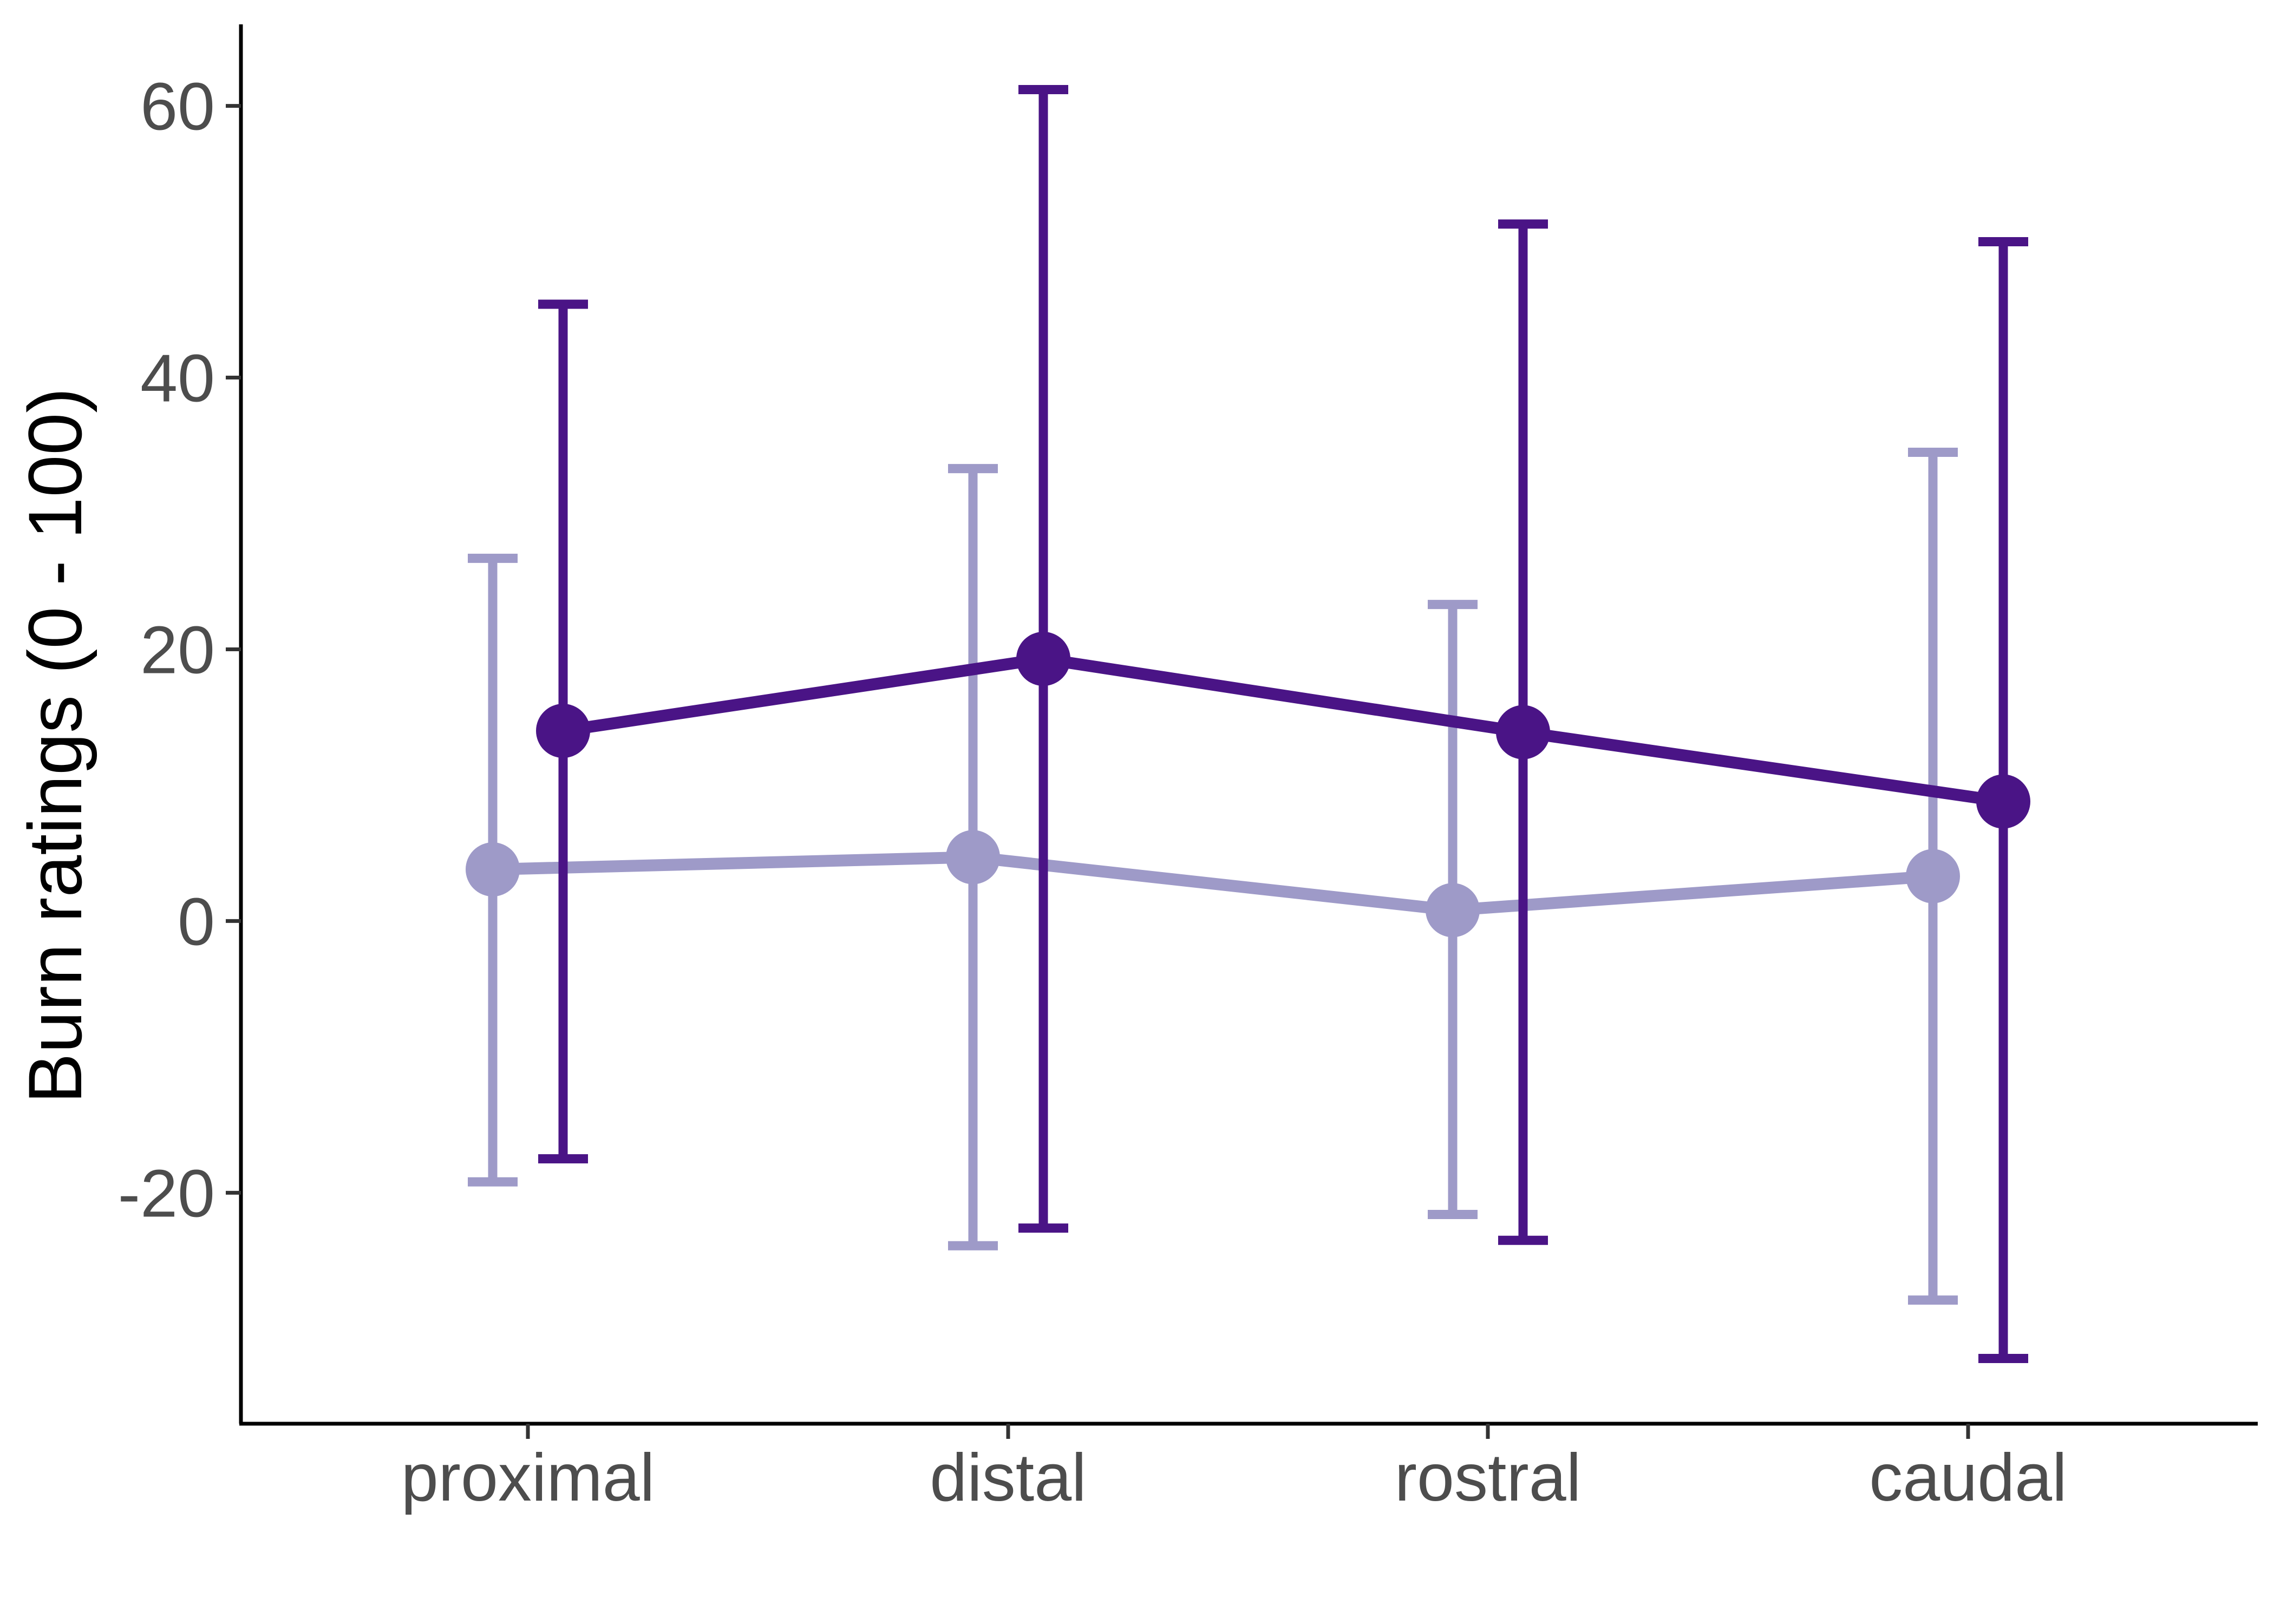 Image resolution: width=2274 pixels, height=1624 pixels. I want to click on y-ticks: -20 0 20 40 60, so click(180, 650).